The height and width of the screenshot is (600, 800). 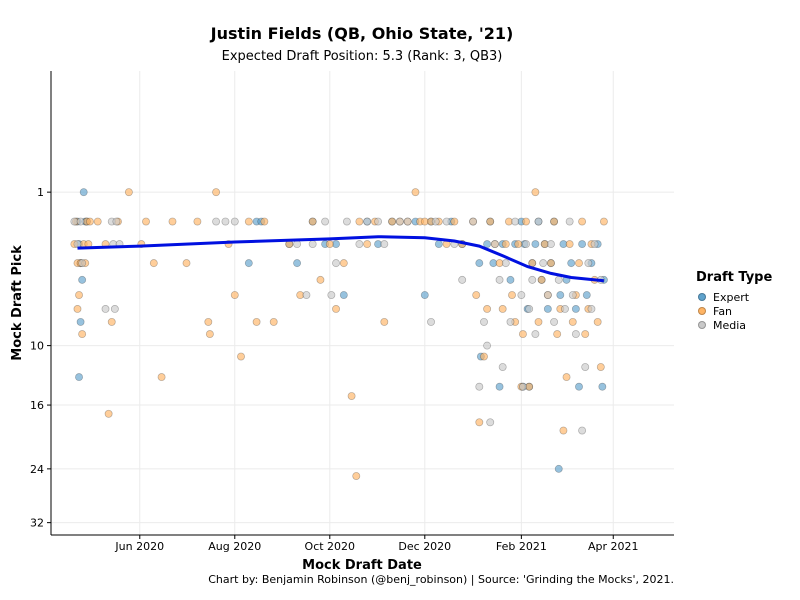 I want to click on legend-item-expert: Expert, so click(x=734, y=297).